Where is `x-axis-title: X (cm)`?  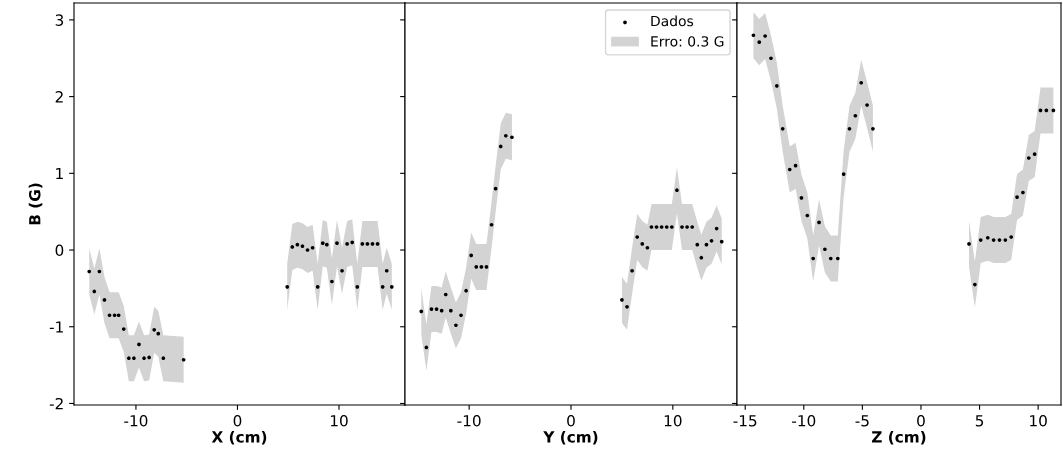
x-axis-title: X (cm) is located at coordinates (239, 437).